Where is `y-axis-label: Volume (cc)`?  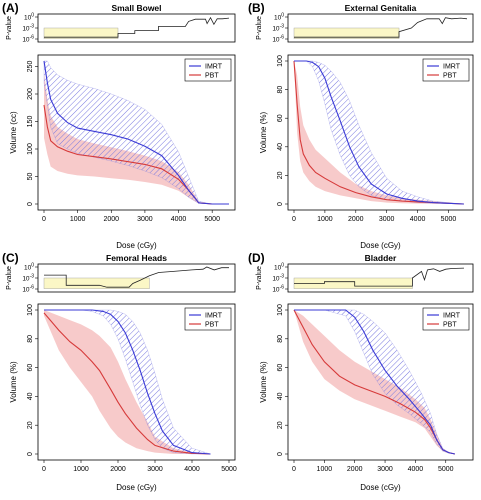 y-axis-label: Volume (cc) is located at coordinates (13, 132).